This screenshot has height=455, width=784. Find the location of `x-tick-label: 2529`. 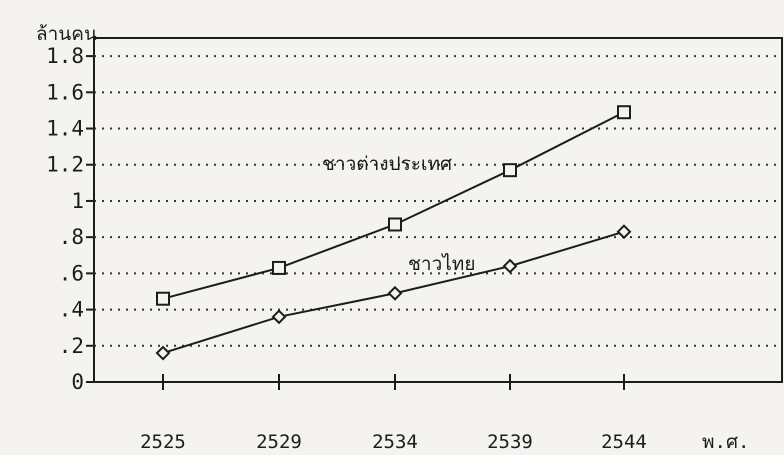

x-tick-label: 2529 is located at coordinates (279, 442).